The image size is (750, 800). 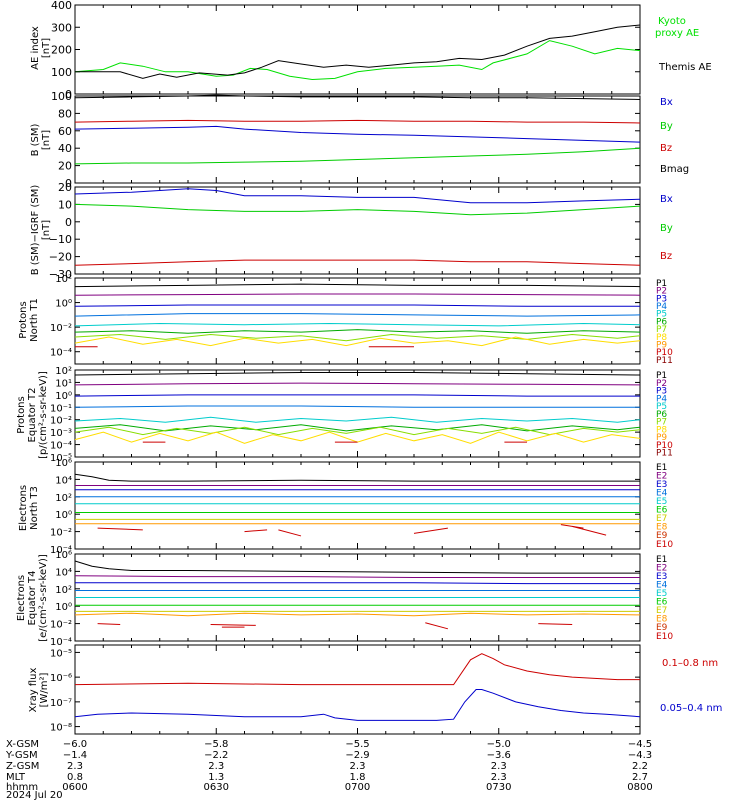 I want to click on legend-e1: E1, so click(x=661, y=560).